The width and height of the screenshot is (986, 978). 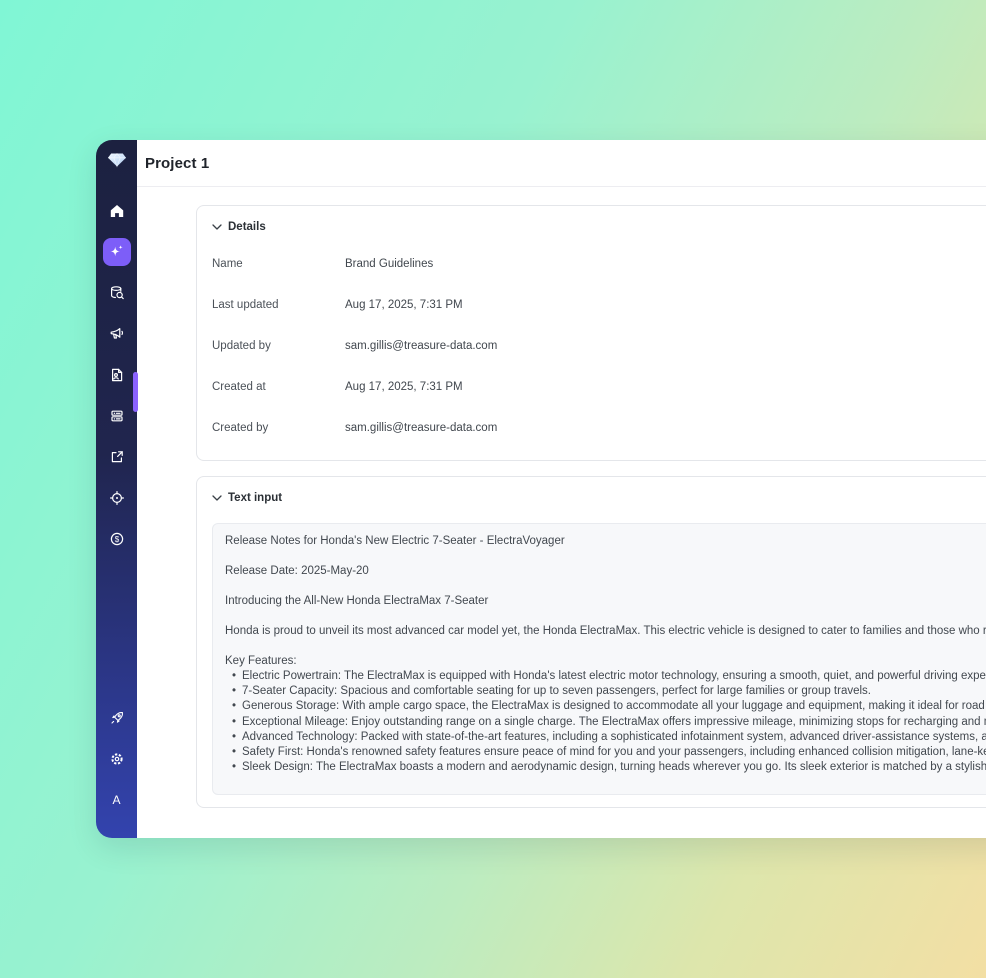 I want to click on sidebar-item-data-explorer, so click(x=116, y=292).